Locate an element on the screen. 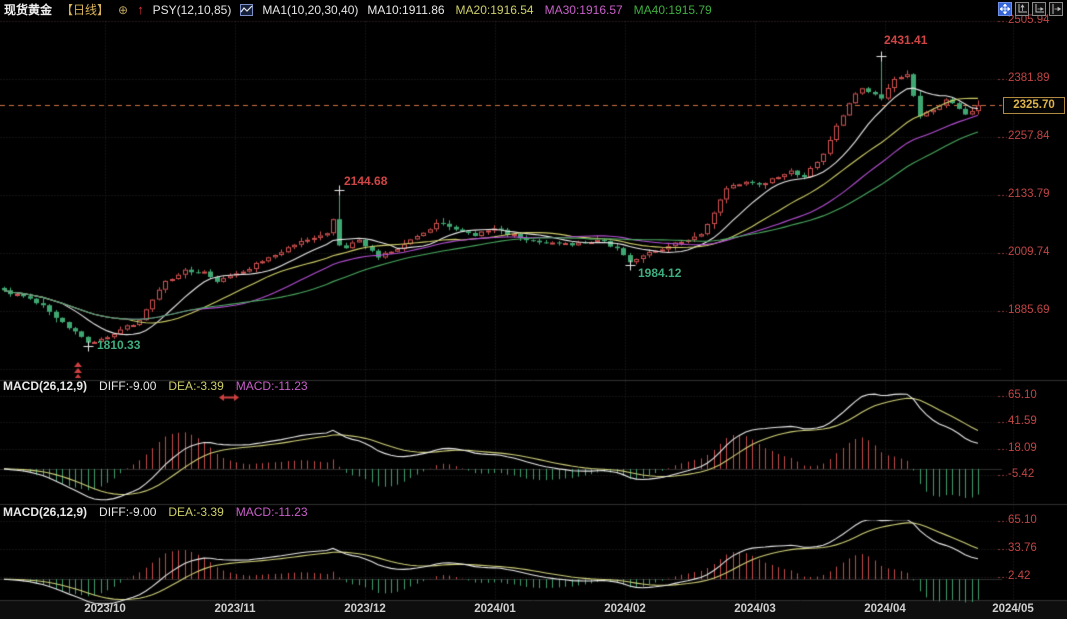  pan-icon is located at coordinates (1005, 9).